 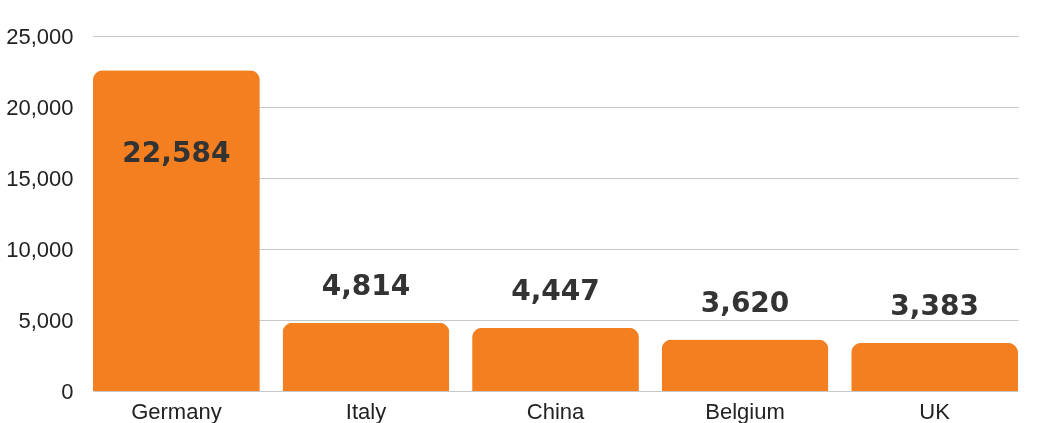 I want to click on data-label: 4,814, so click(x=366, y=285).